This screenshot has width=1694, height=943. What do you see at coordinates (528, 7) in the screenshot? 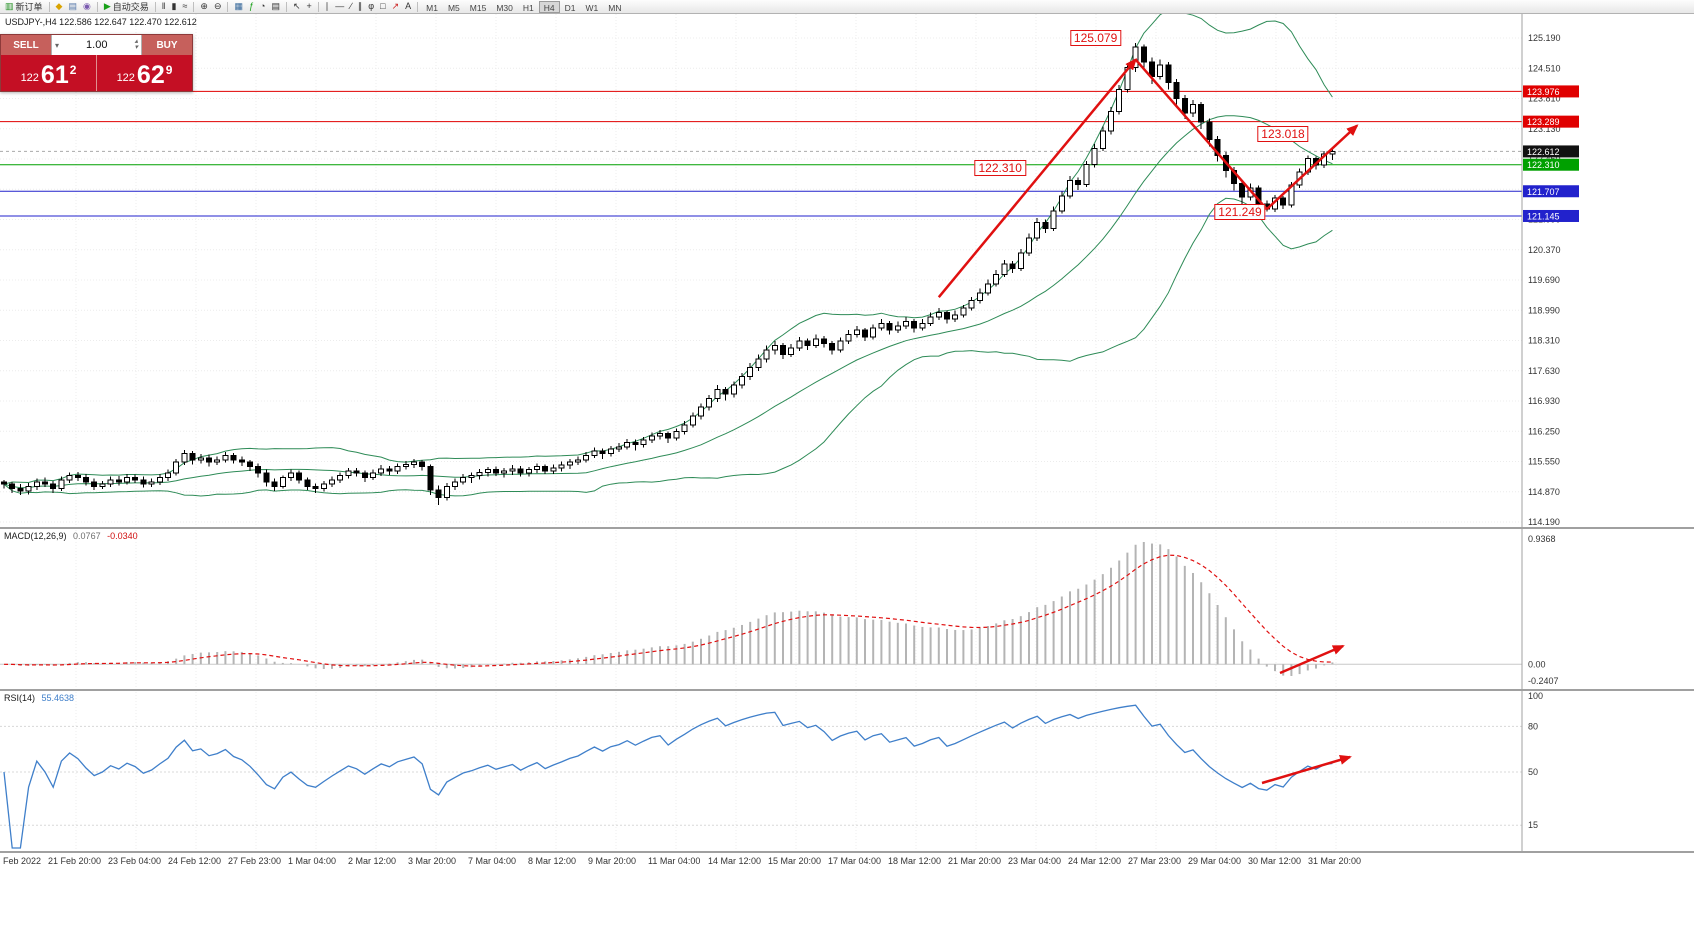
I see `timeframe-h1: H1` at bounding box center [528, 7].